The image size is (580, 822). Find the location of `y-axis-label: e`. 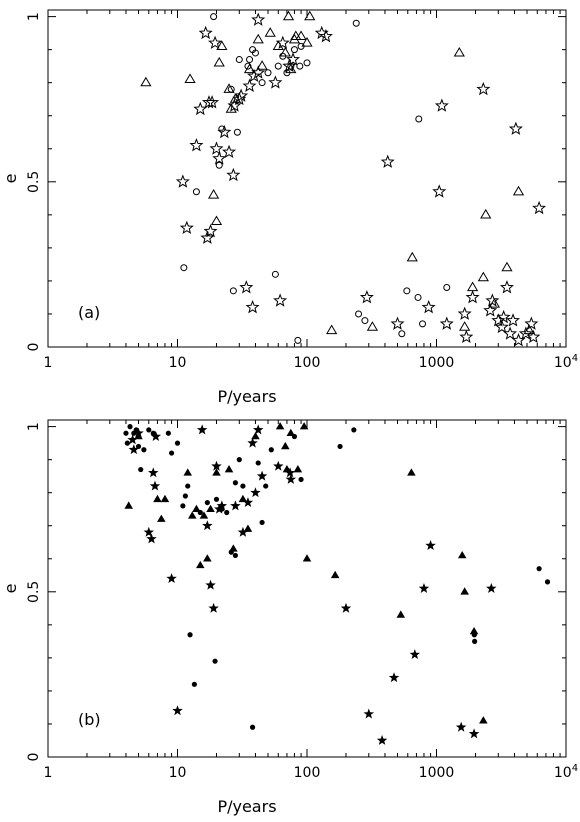

y-axis-label: e is located at coordinates (10, 589).